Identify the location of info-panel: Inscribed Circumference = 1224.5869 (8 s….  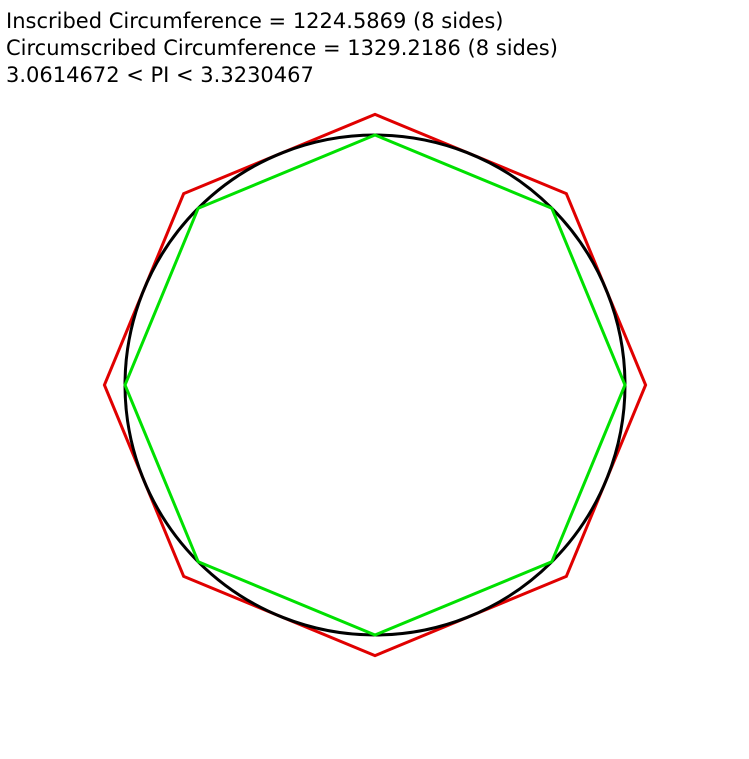
(282, 48).